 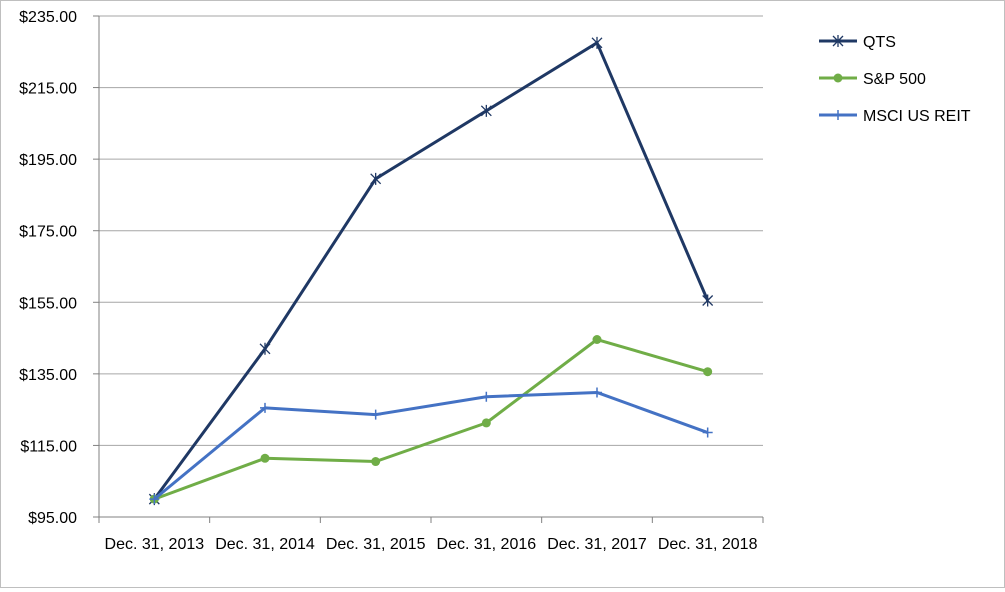 What do you see at coordinates (48, 303) in the screenshot?
I see `y-tick-label: $155.00` at bounding box center [48, 303].